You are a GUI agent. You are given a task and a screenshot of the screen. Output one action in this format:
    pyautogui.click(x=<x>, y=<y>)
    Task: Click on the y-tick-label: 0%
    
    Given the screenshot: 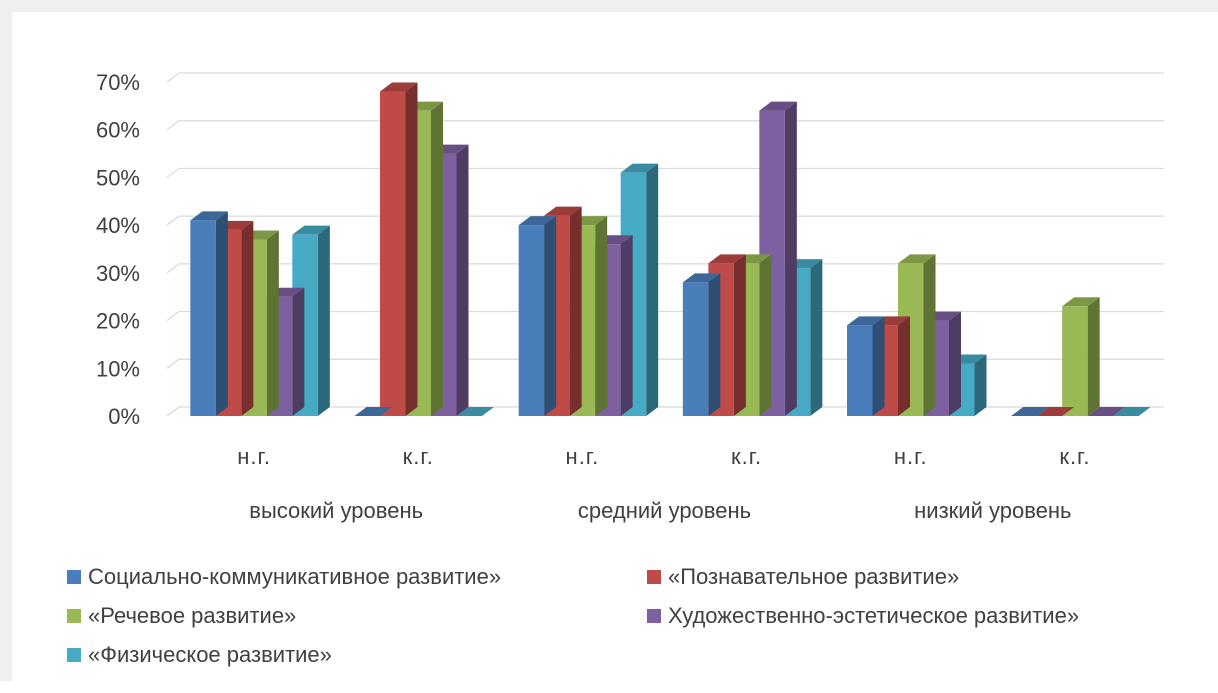 What is the action you would take?
    pyautogui.click(x=124, y=416)
    